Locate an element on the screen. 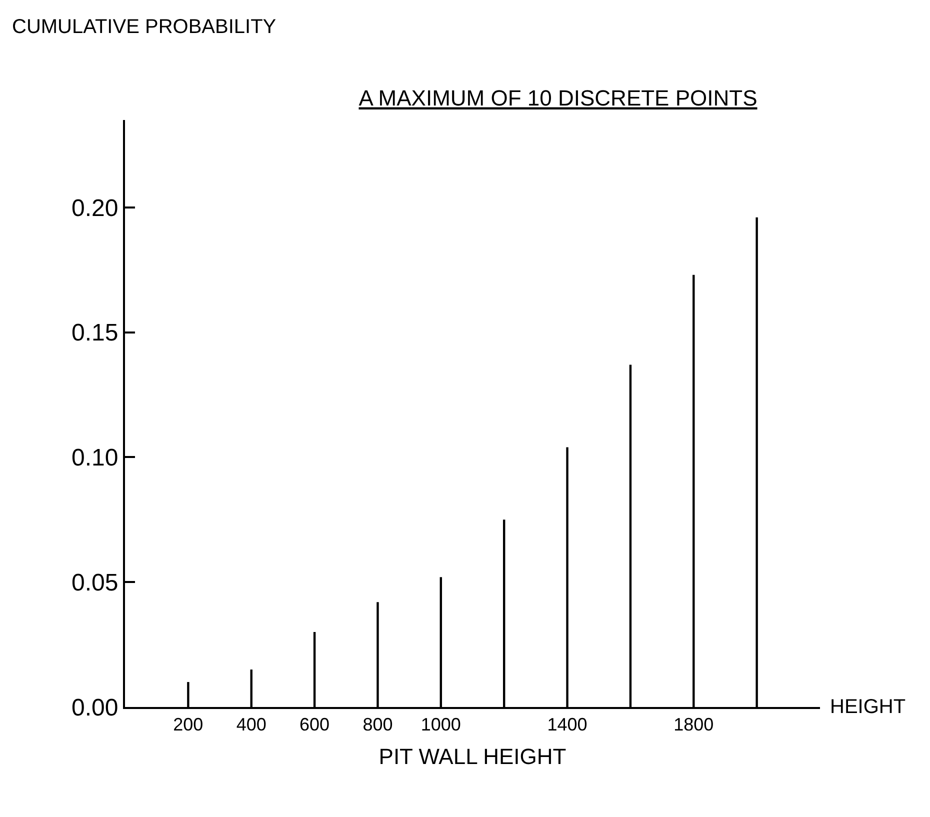 The width and height of the screenshot is (930, 817). text: HEIGHT is located at coordinates (868, 707).